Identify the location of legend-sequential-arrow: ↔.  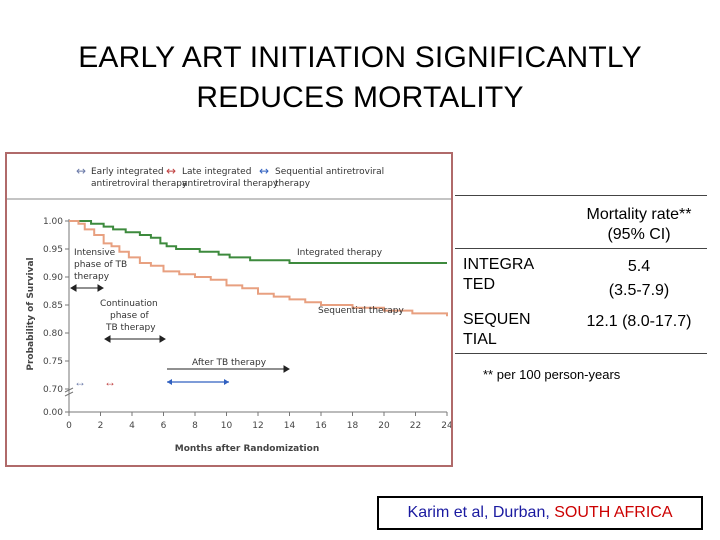
(264, 171).